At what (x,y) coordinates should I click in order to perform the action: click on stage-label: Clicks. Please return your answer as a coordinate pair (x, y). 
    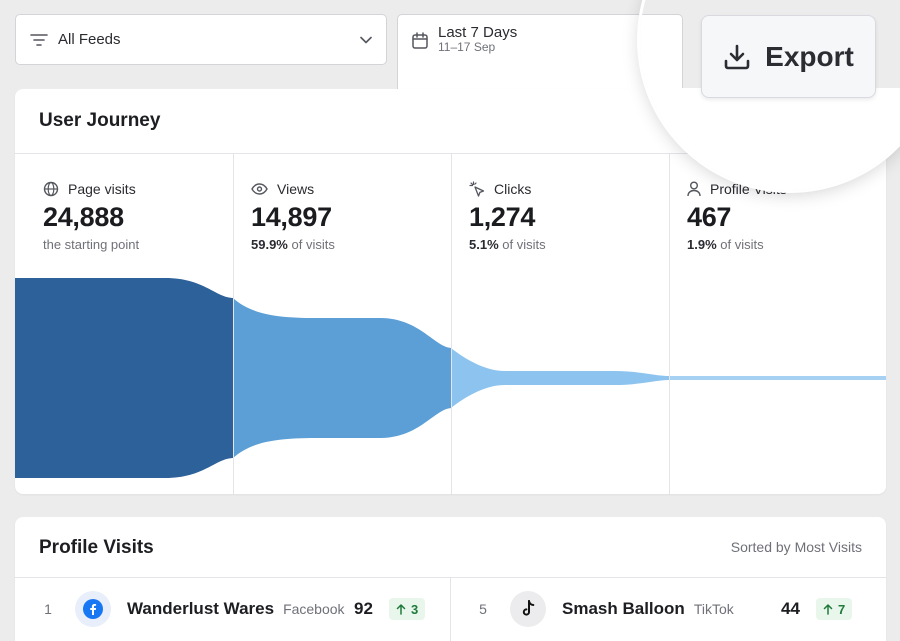
    Looking at the image, I should click on (513, 189).